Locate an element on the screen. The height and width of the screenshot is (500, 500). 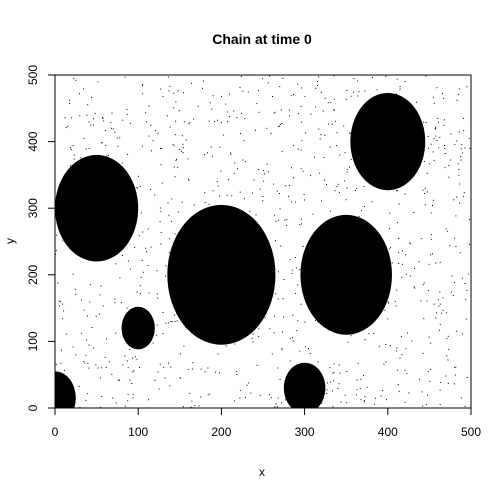
x-tick-label: 0 is located at coordinates (55, 432).